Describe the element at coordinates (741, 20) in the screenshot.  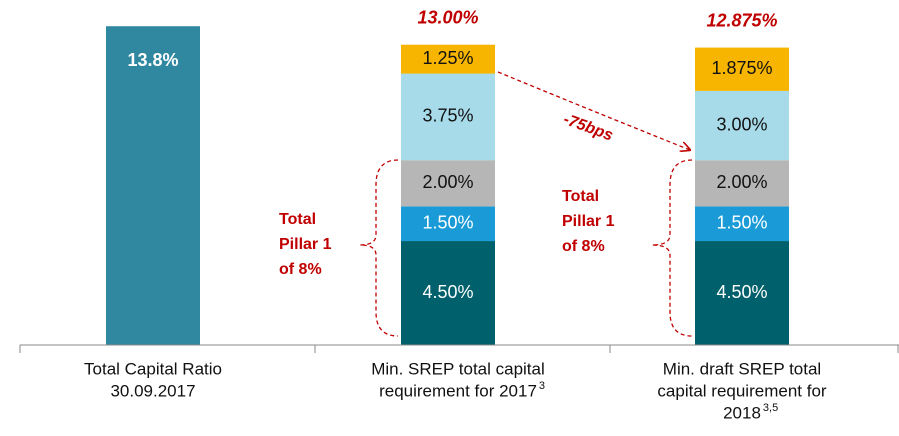
I see `total-label: 12.875%` at that location.